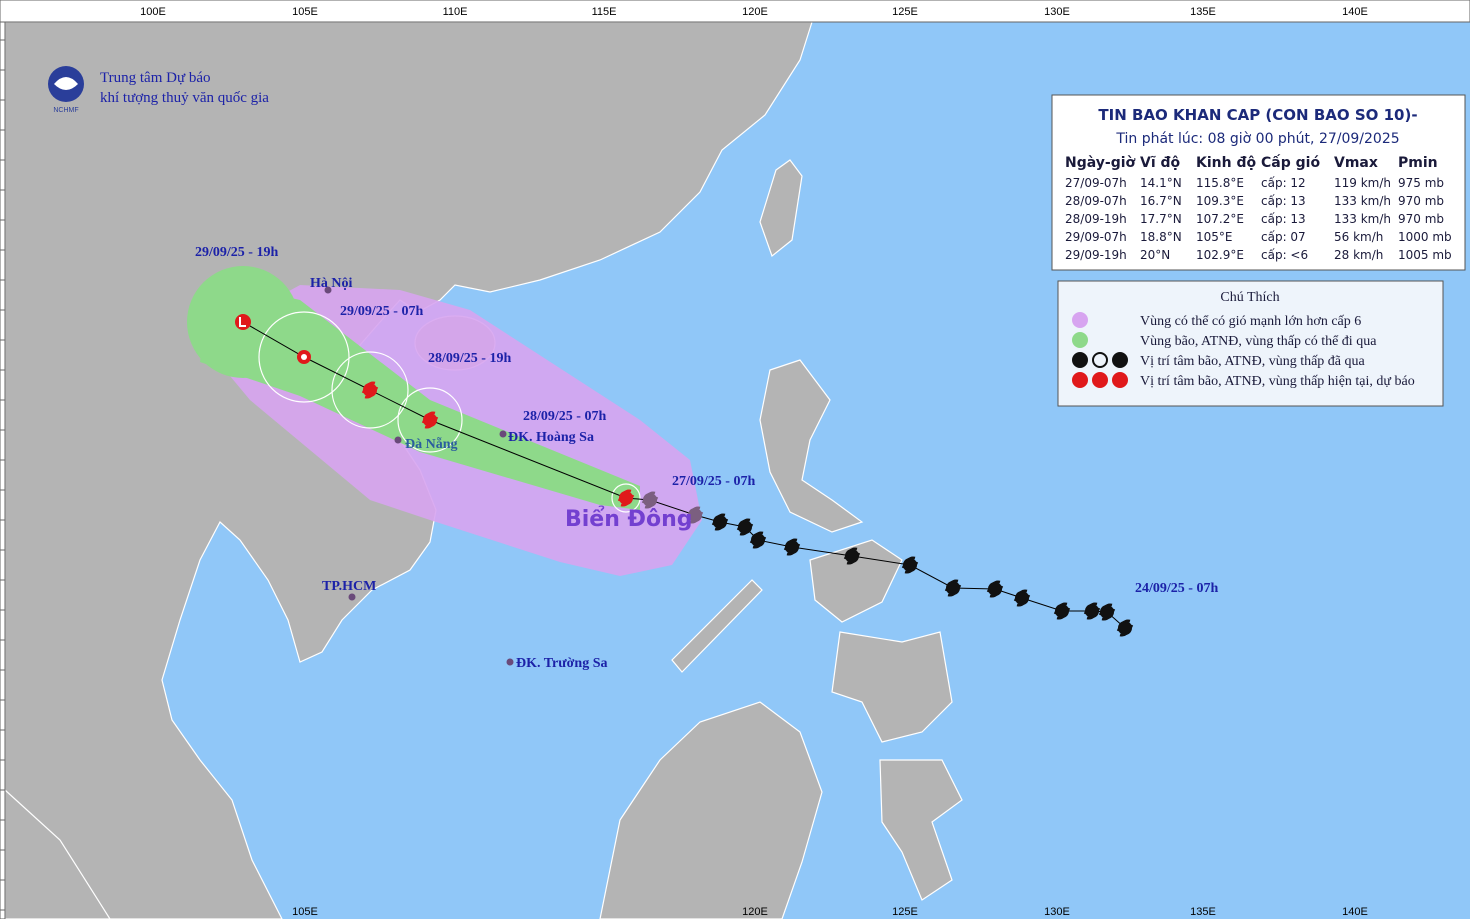  I want to click on table-cell: 20°N, so click(1155, 255).